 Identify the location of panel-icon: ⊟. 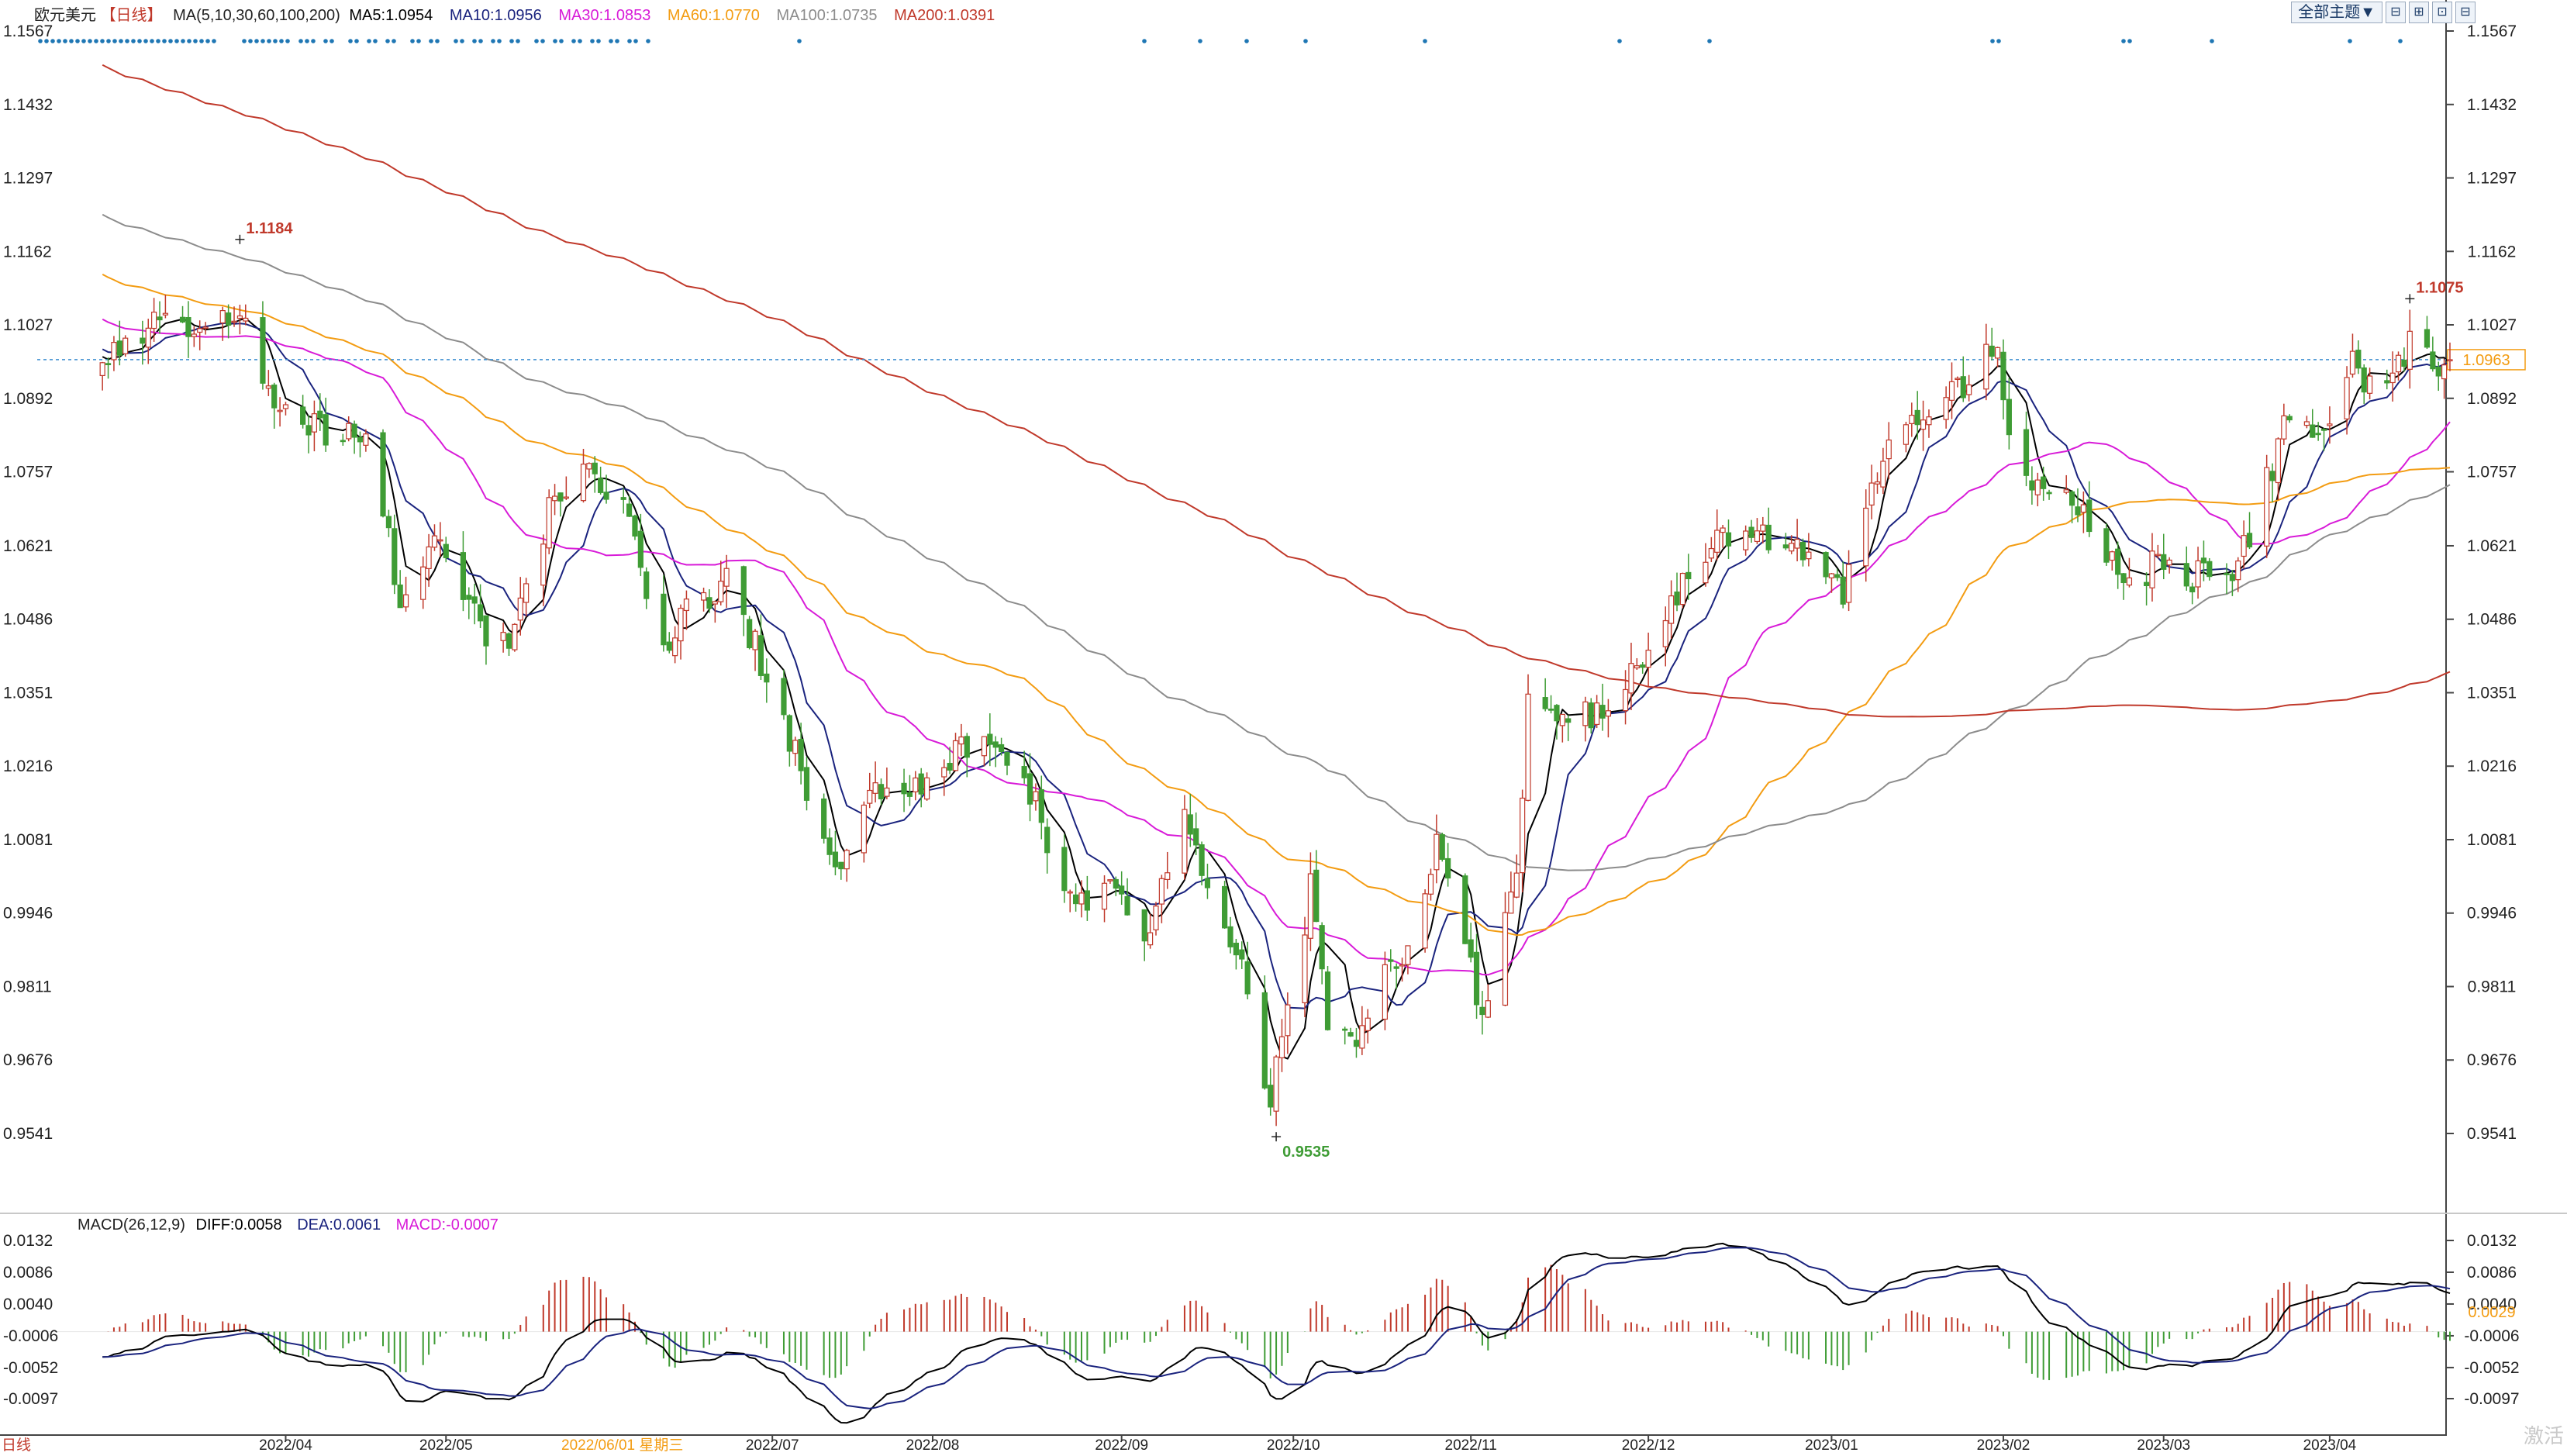
(2465, 13).